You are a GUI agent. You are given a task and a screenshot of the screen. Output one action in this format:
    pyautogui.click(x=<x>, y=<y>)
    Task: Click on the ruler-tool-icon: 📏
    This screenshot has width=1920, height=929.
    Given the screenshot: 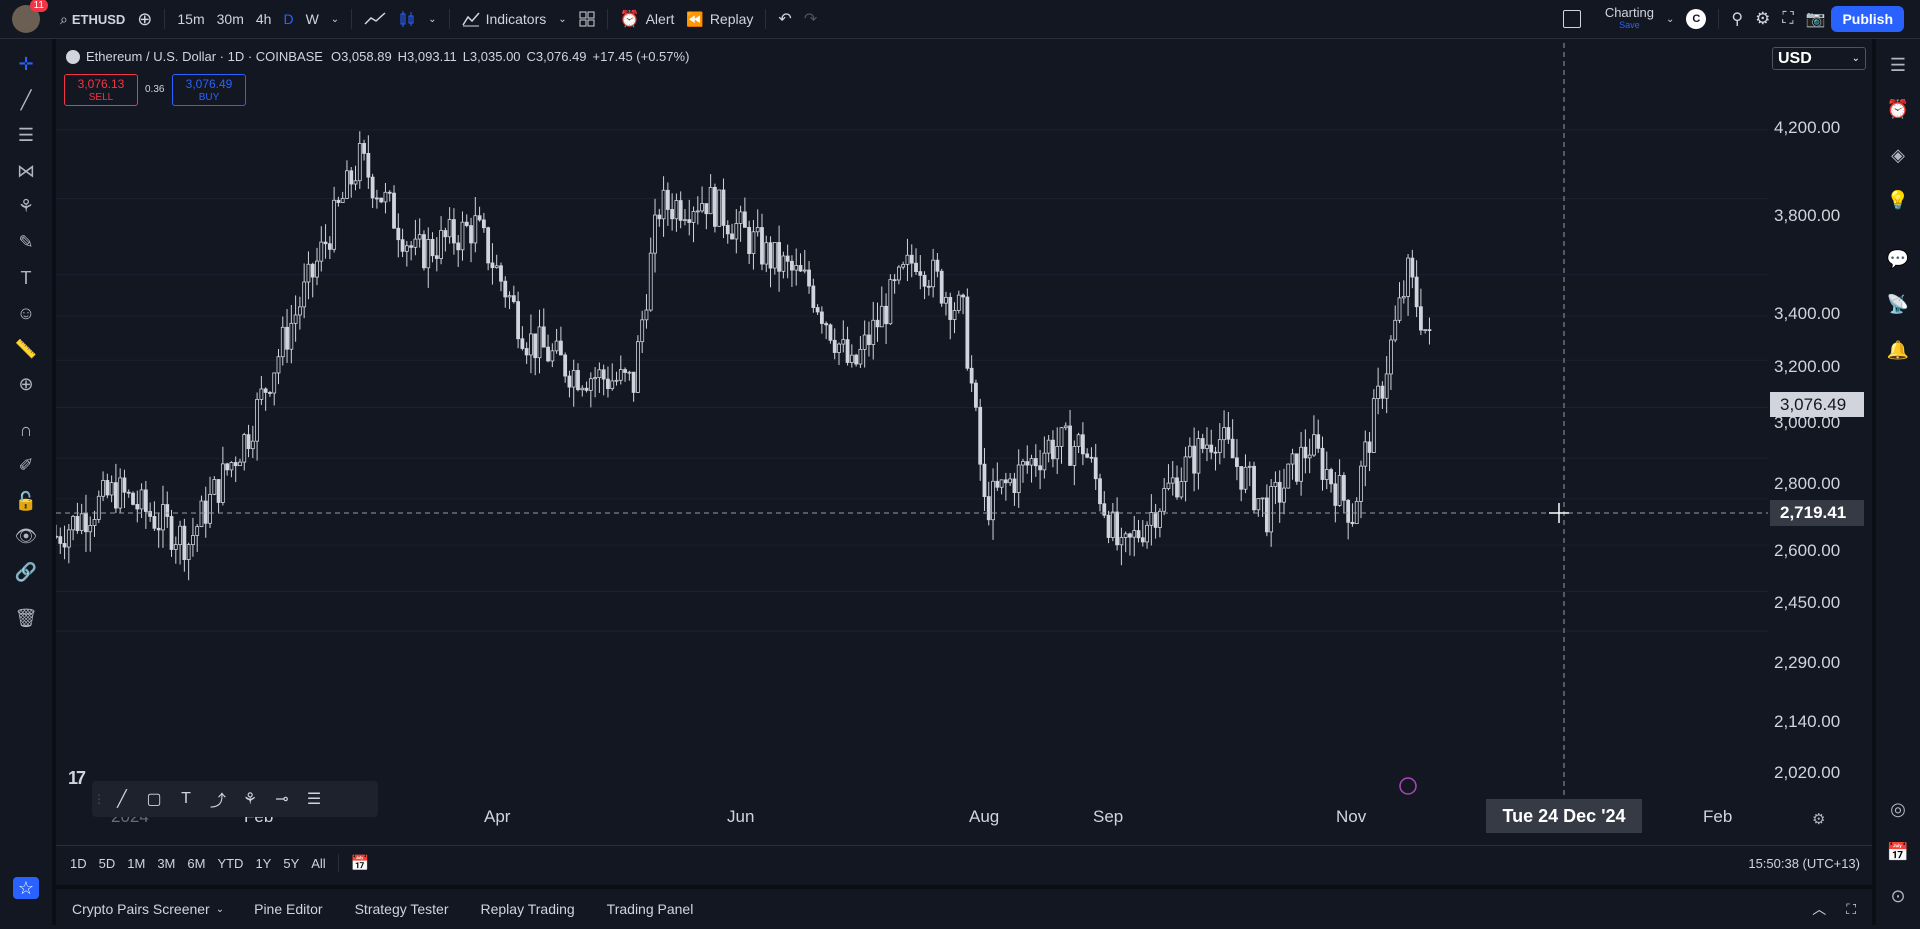 What is the action you would take?
    pyautogui.click(x=26, y=348)
    